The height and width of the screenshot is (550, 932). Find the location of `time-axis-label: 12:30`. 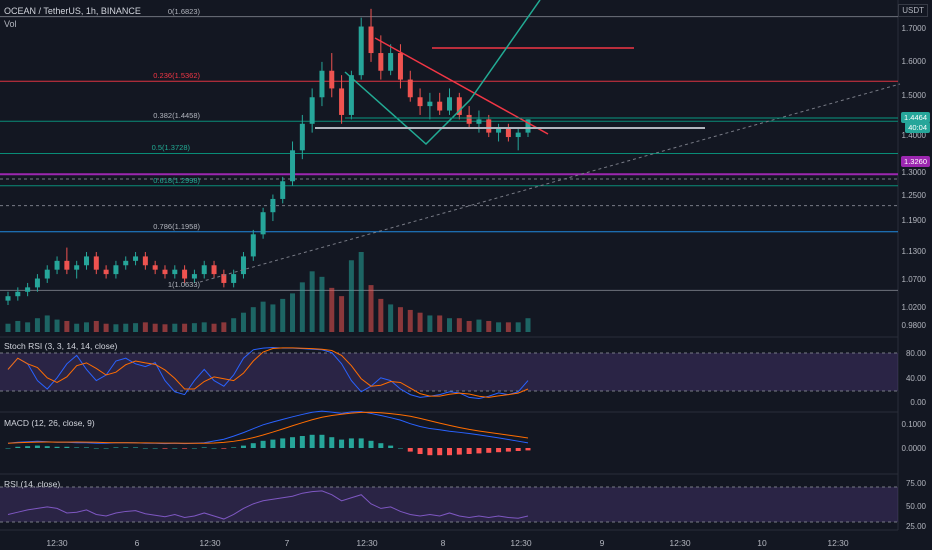

time-axis-label: 12:30 is located at coordinates (367, 543).